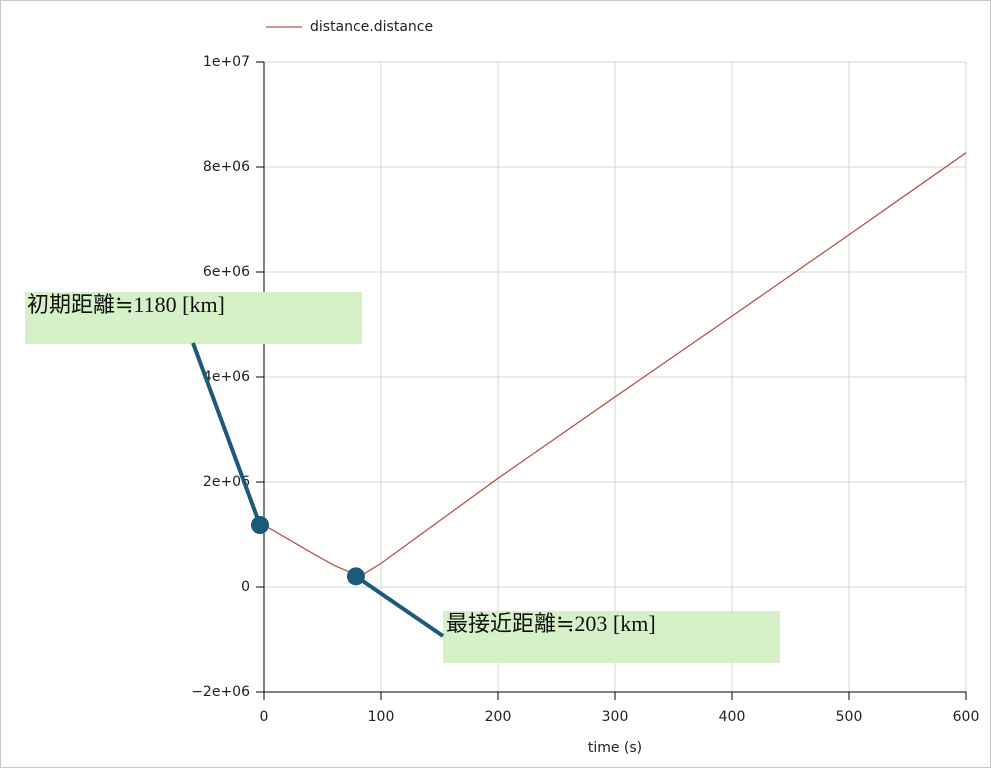 This screenshot has height=768, width=991. What do you see at coordinates (849, 717) in the screenshot?
I see `x-tick-label: 500` at bounding box center [849, 717].